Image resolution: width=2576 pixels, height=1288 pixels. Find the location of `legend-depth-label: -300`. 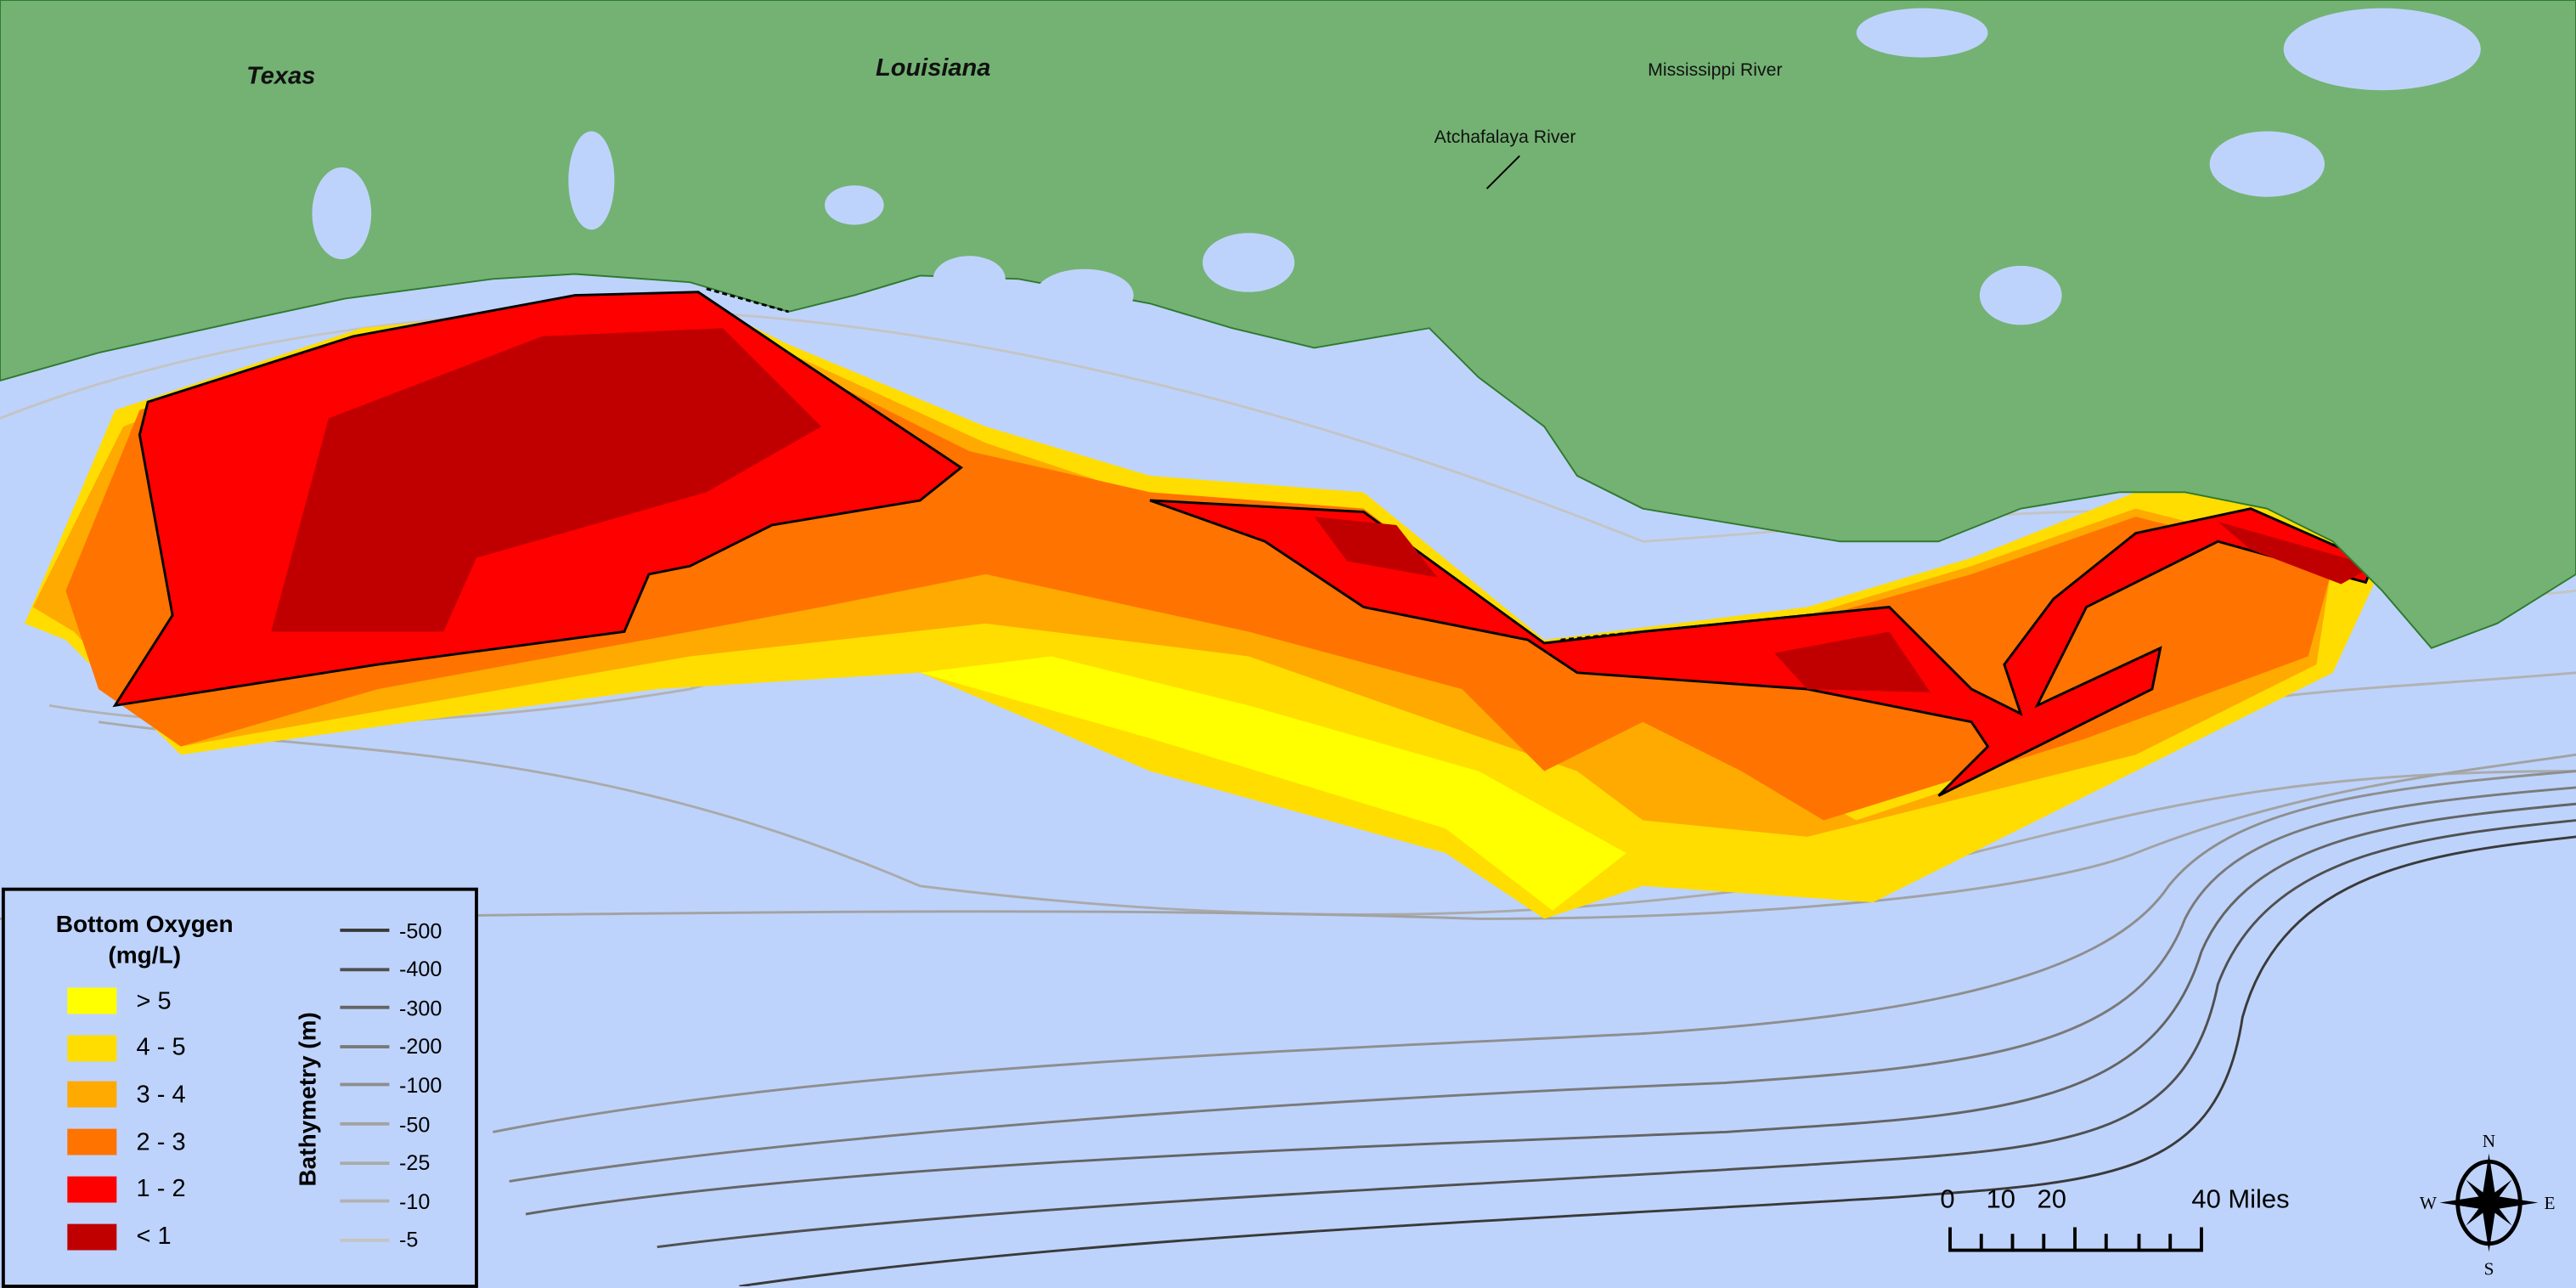

legend-depth-label: -300 is located at coordinates (420, 1008).